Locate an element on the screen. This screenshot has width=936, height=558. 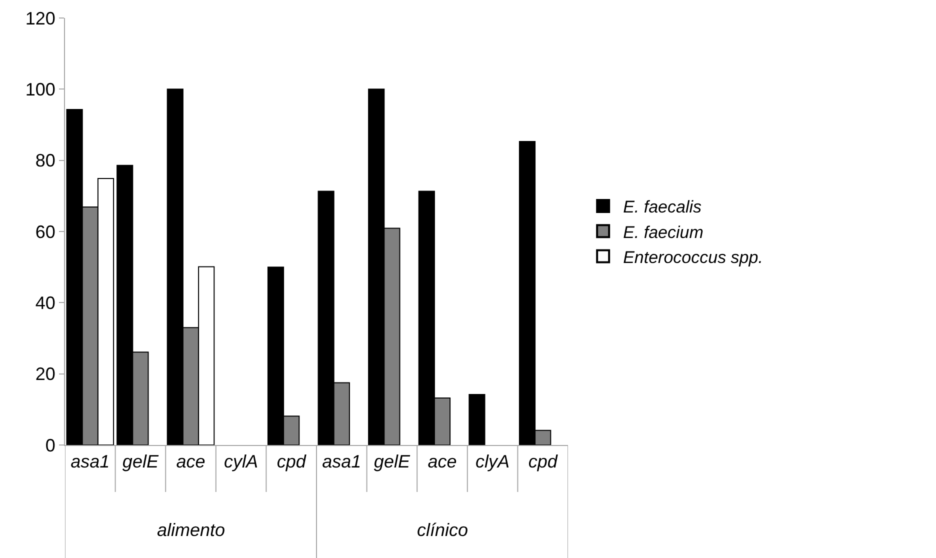
y-tick-label: 100 is located at coordinates (40, 89).